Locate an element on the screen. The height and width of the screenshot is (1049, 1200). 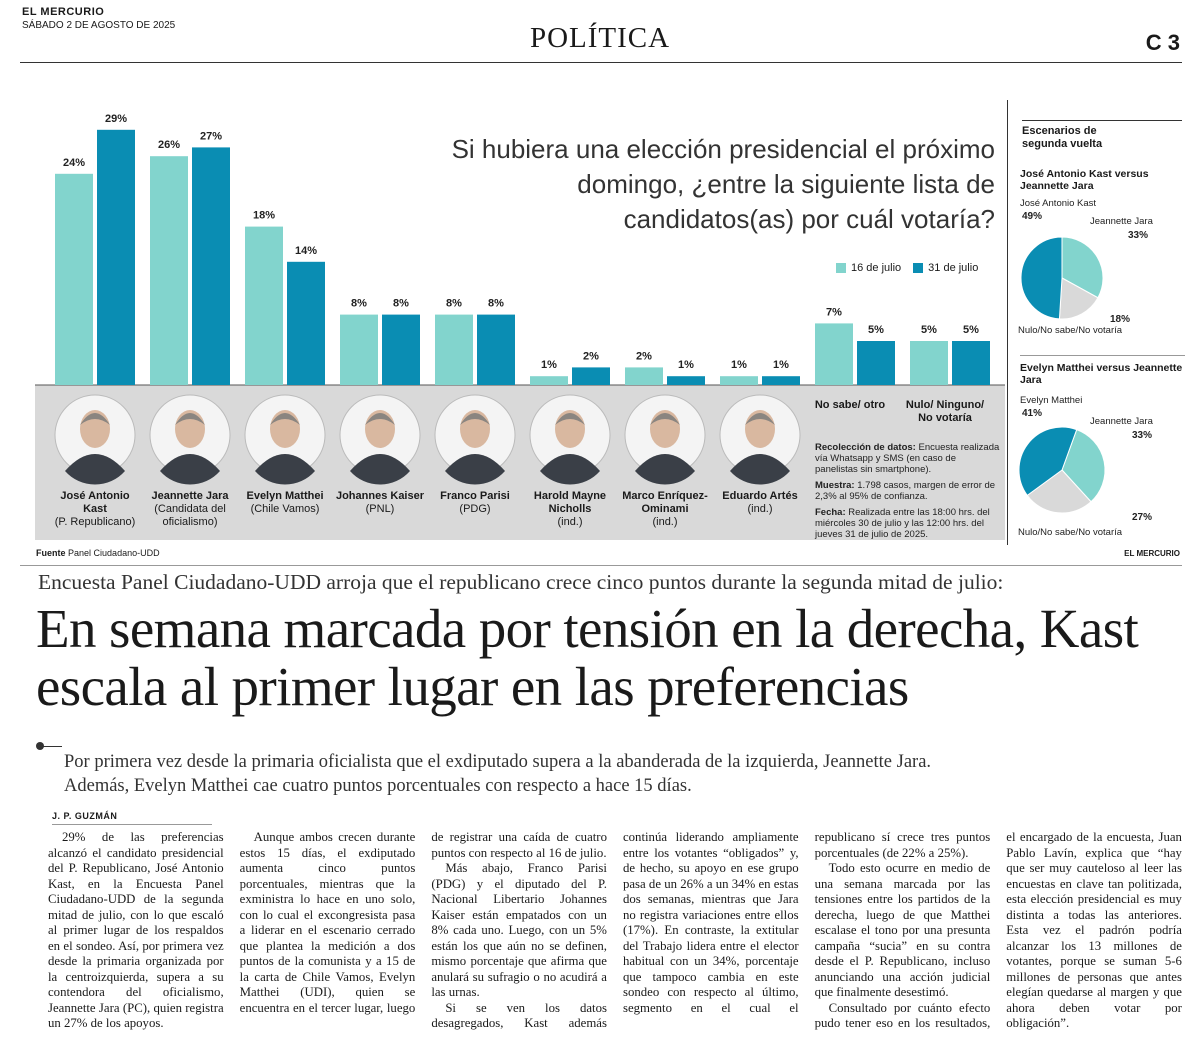
legend-item: 31 de julio is located at coordinates (945, 268).